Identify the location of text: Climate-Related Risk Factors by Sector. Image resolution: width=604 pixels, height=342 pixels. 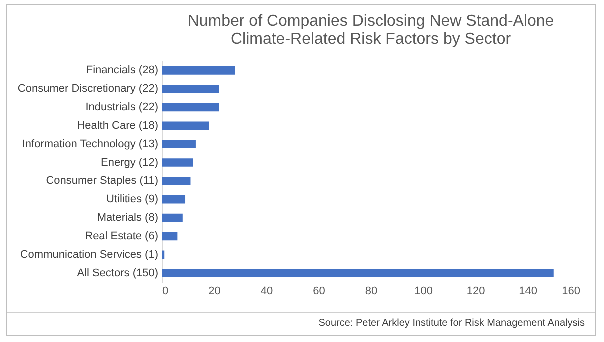
(371, 39).